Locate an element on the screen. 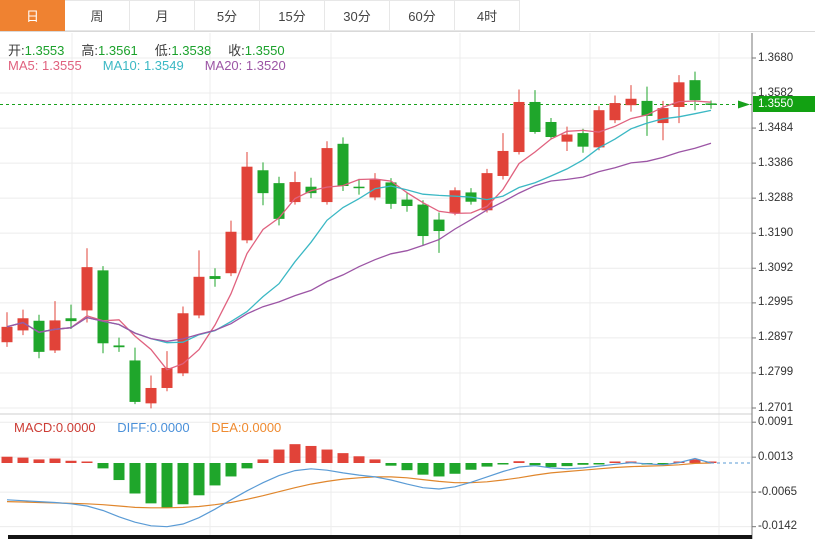 The width and height of the screenshot is (815, 539). price-tick-label: 1.3288 is located at coordinates (776, 197).